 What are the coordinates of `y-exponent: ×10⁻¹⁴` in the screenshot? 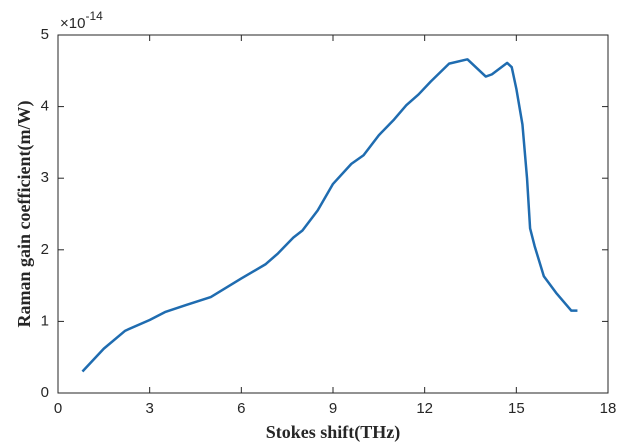 It's located at (81, 20).